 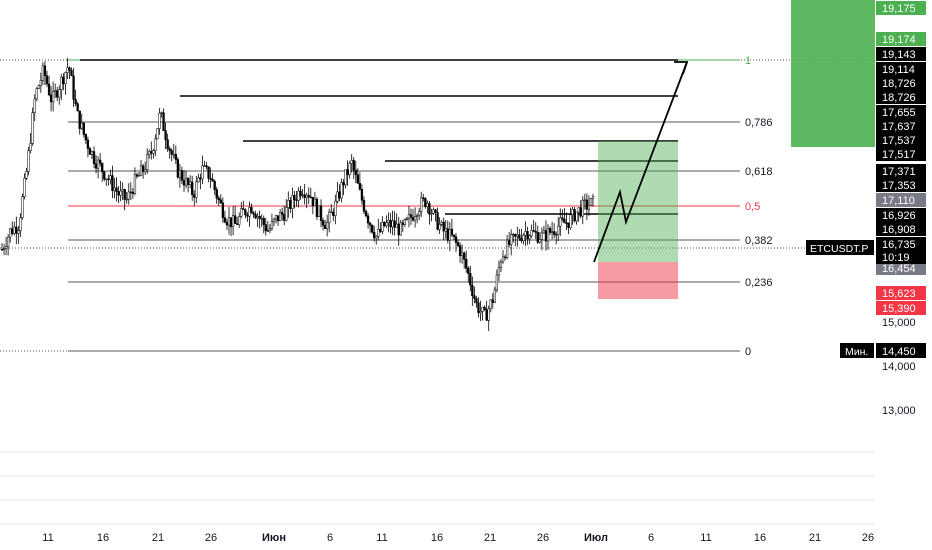 What do you see at coordinates (638, 280) in the screenshot?
I see `long-position-loss-zone` at bounding box center [638, 280].